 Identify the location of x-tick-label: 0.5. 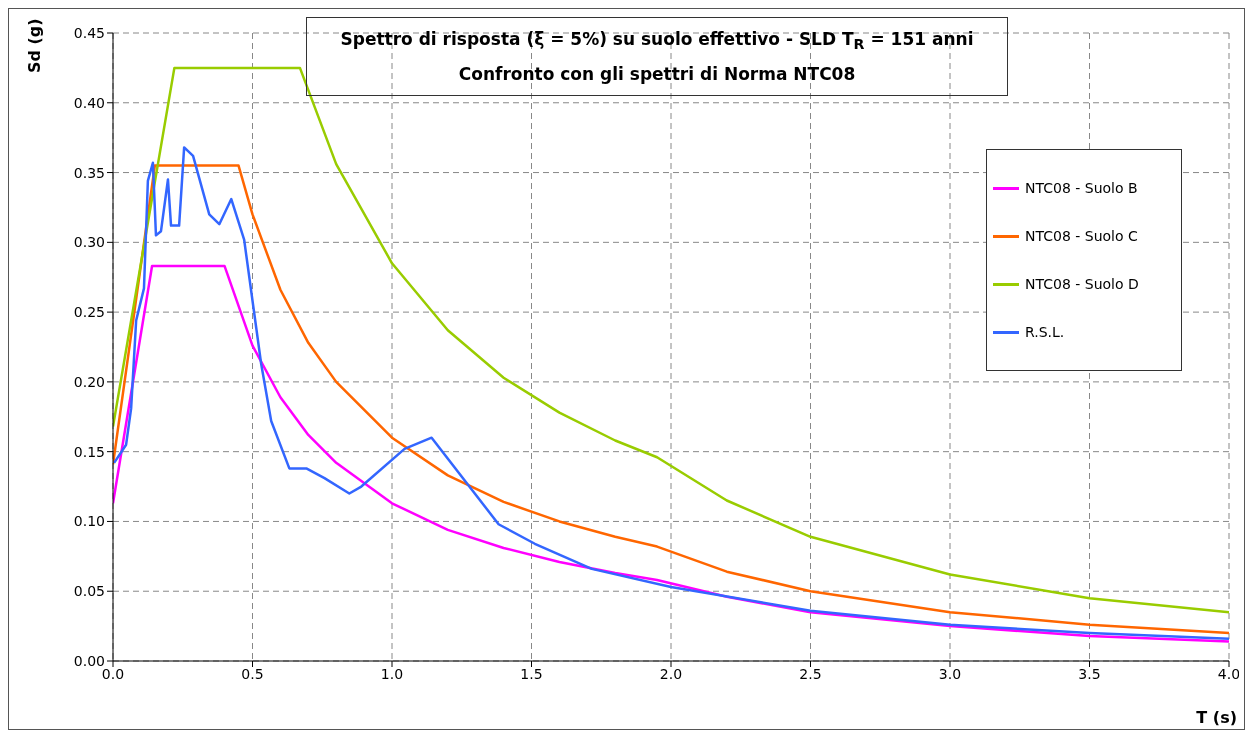
(252, 673).